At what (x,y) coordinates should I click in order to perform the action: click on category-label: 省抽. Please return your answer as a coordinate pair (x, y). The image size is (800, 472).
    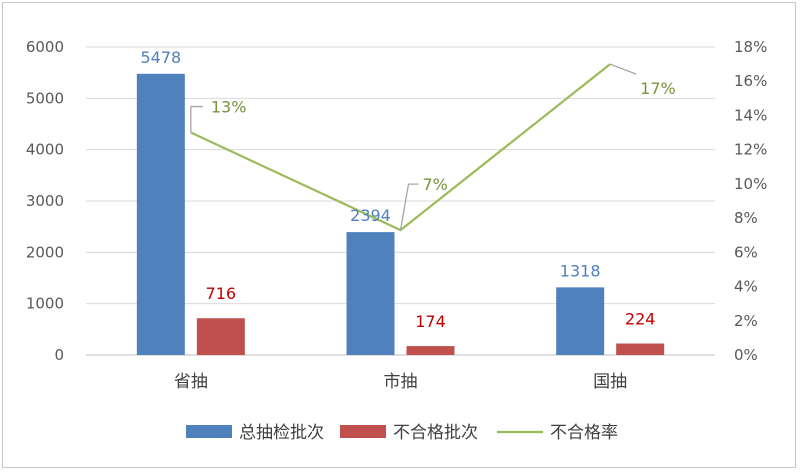
    Looking at the image, I should click on (191, 382).